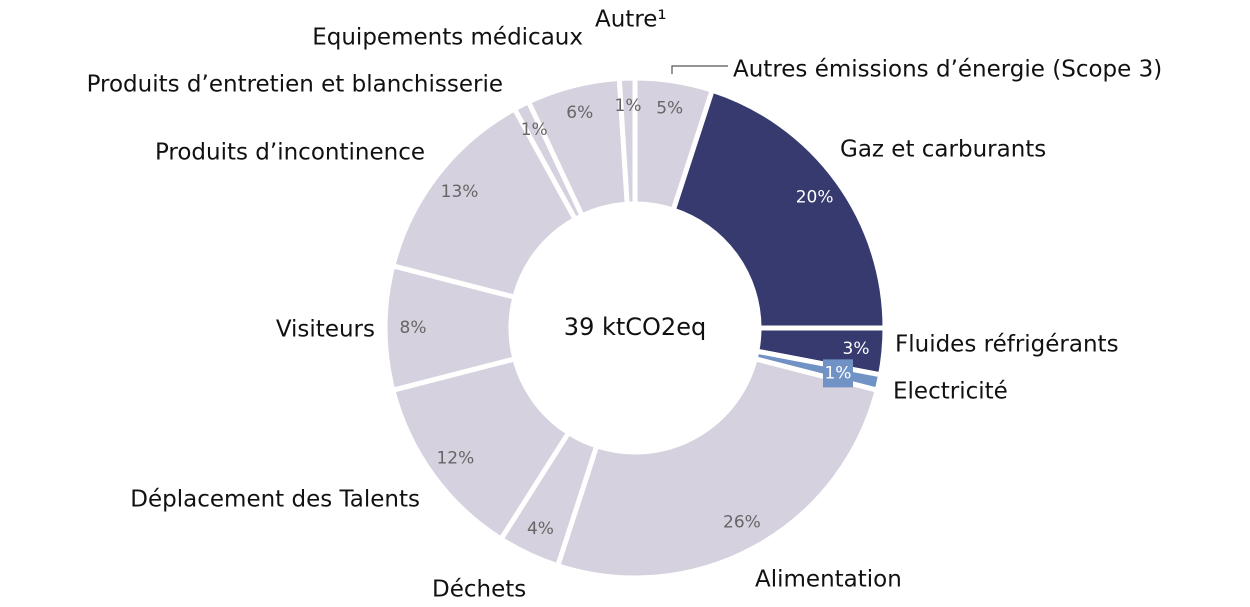 Image resolution: width=1250 pixels, height=607 pixels. I want to click on value-label: 3%, so click(856, 349).